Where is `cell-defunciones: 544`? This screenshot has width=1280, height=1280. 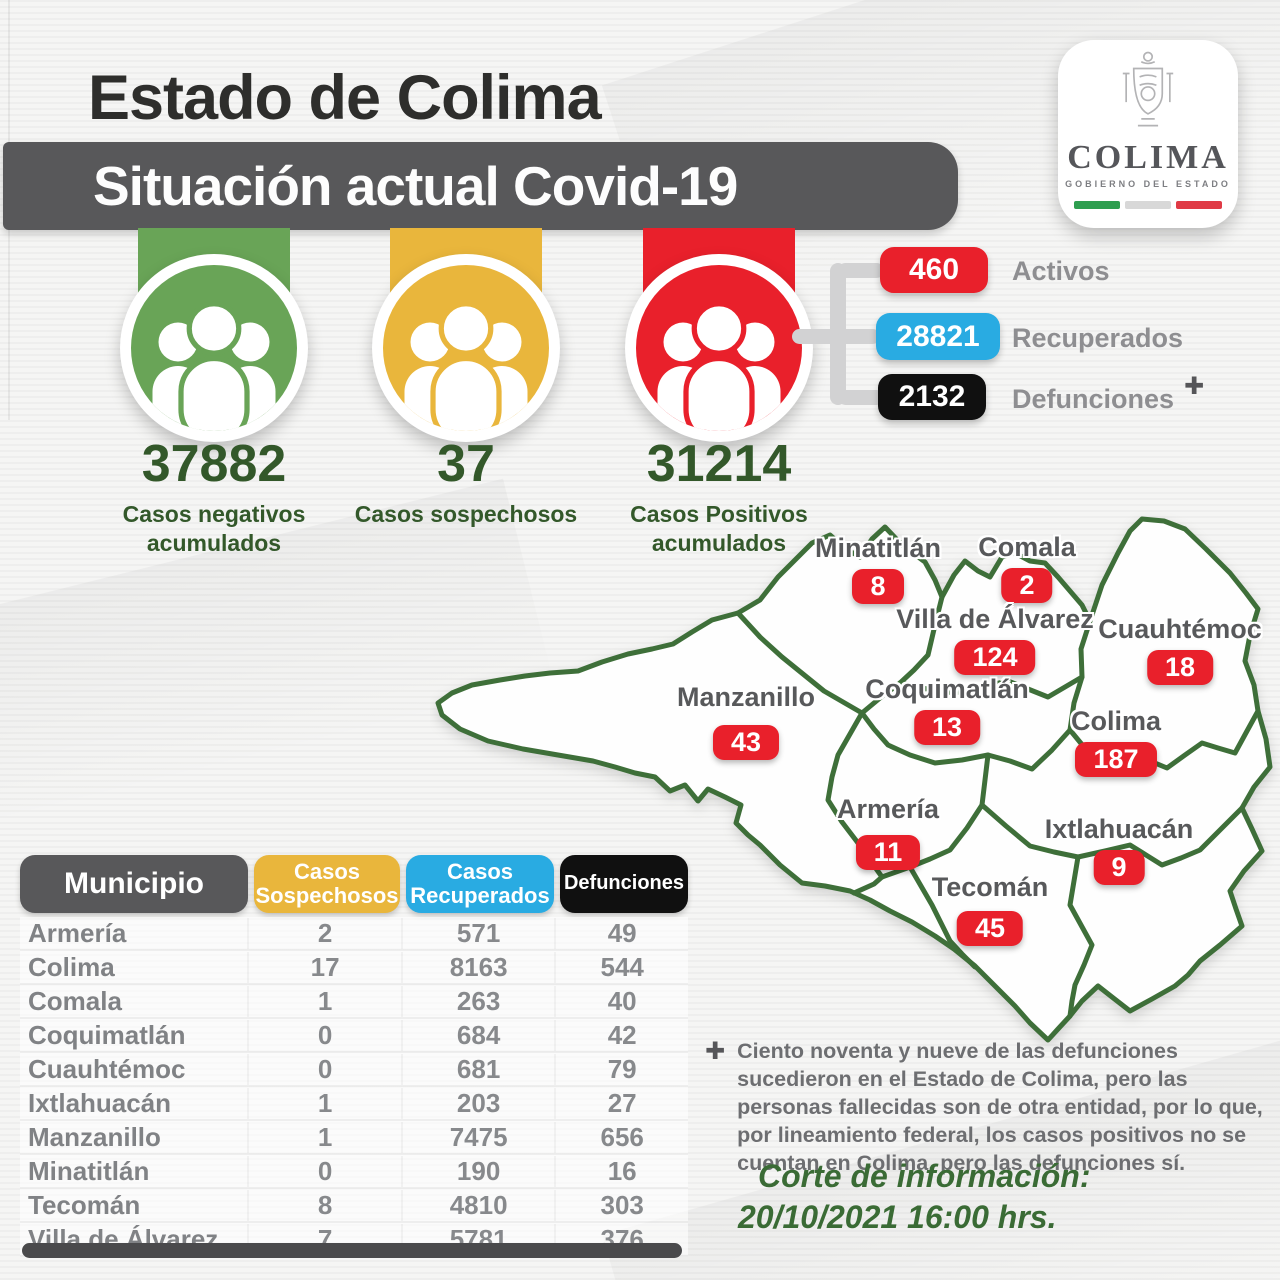
cell-defunciones: 544 is located at coordinates (621, 967).